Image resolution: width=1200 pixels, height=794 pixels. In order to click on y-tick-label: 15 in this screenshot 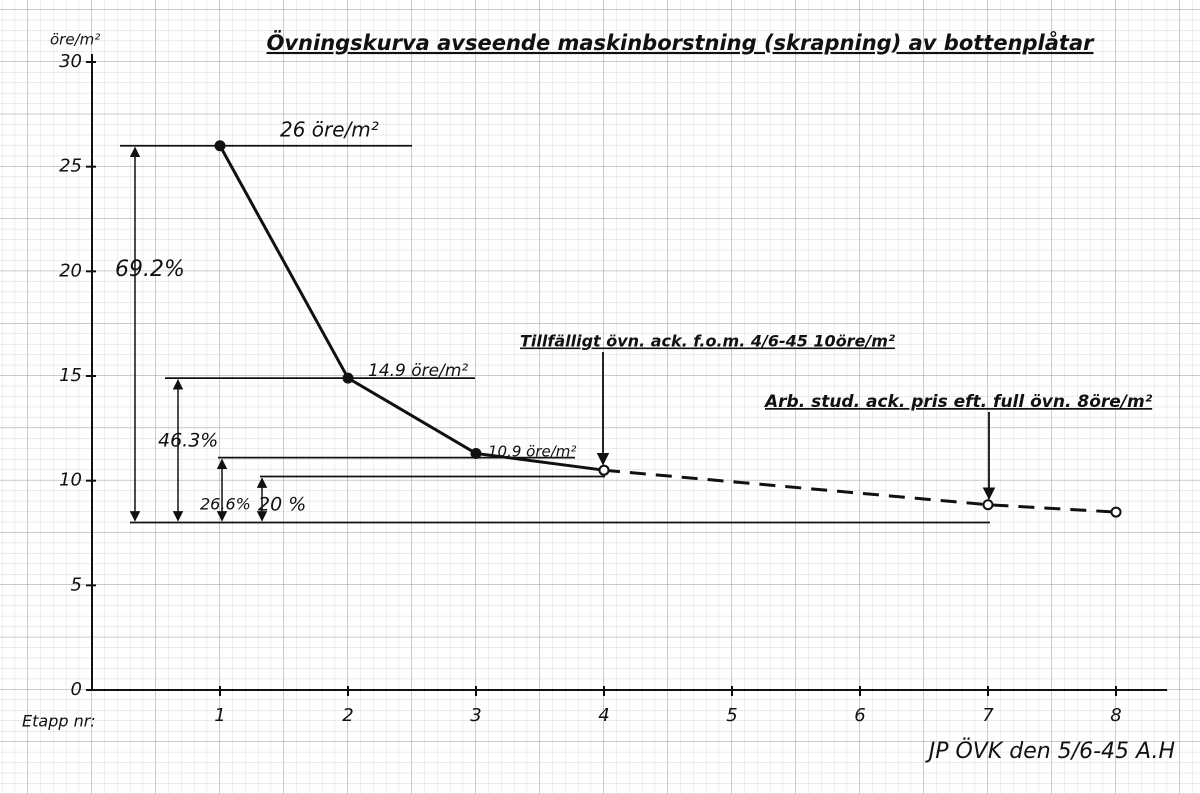, I will do `click(70, 375)`.